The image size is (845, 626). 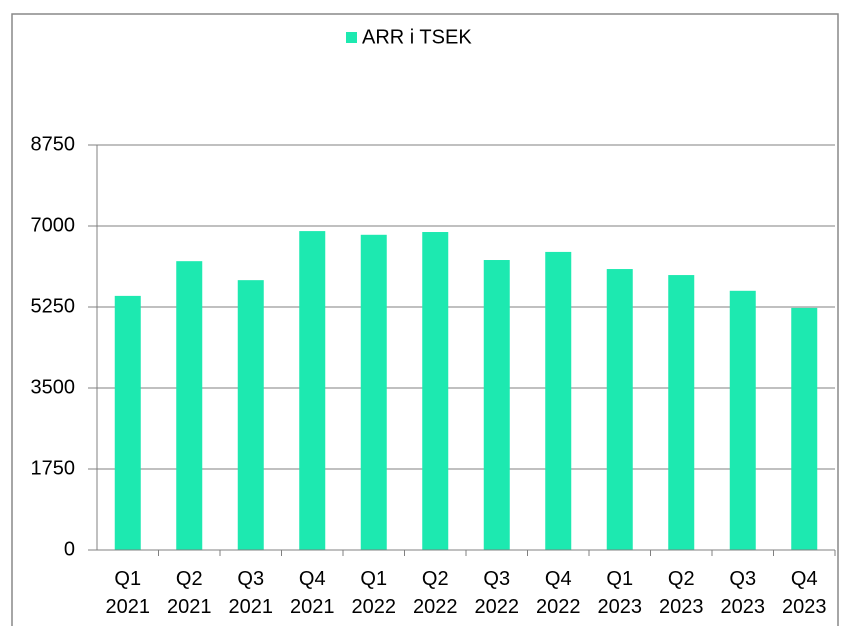 What do you see at coordinates (417, 37) in the screenshot?
I see `legend-label: ARR i TSEK` at bounding box center [417, 37].